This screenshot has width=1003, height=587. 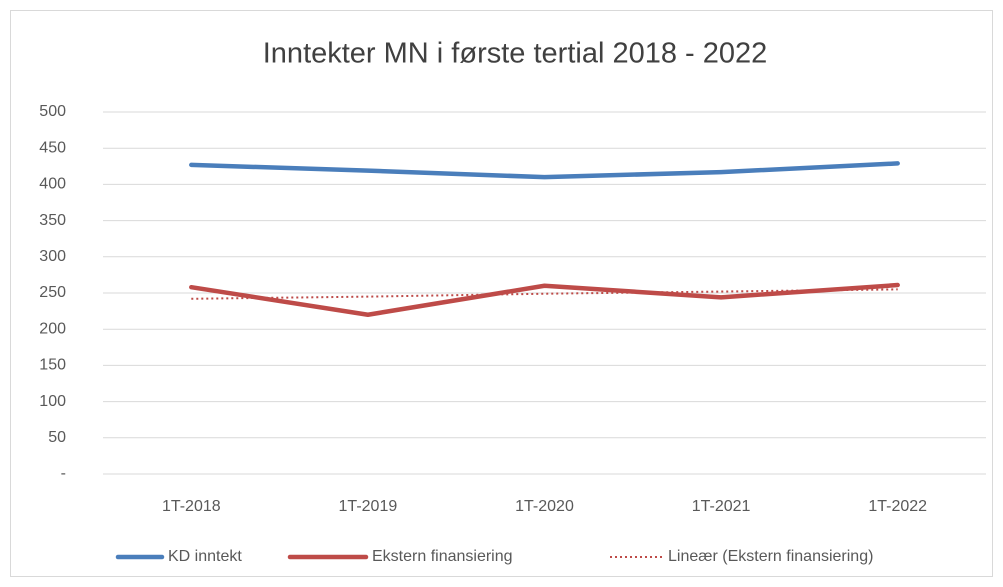 What do you see at coordinates (52, 147) in the screenshot?
I see `y-tick-label: 450` at bounding box center [52, 147].